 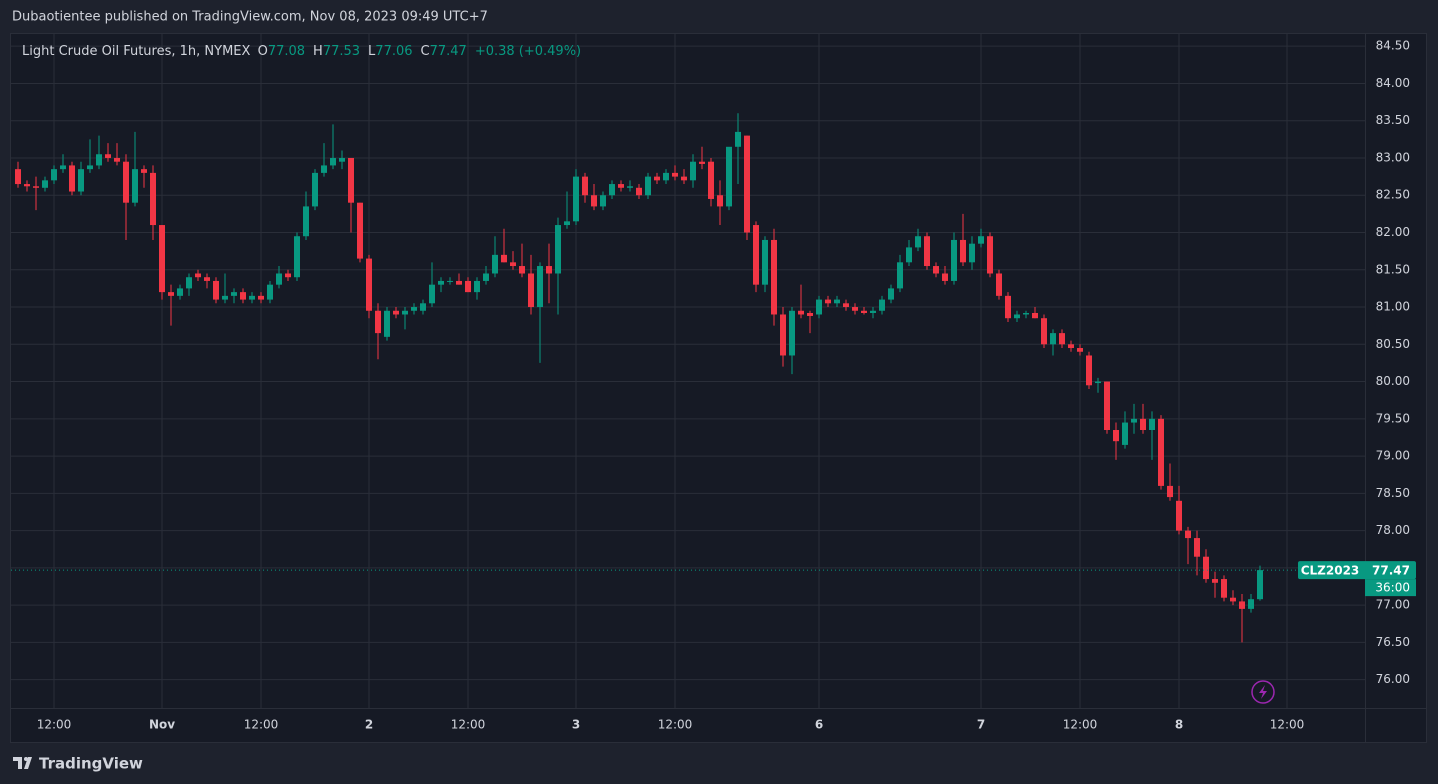 I want to click on legend-o-value: 77.08, so click(x=286, y=51).